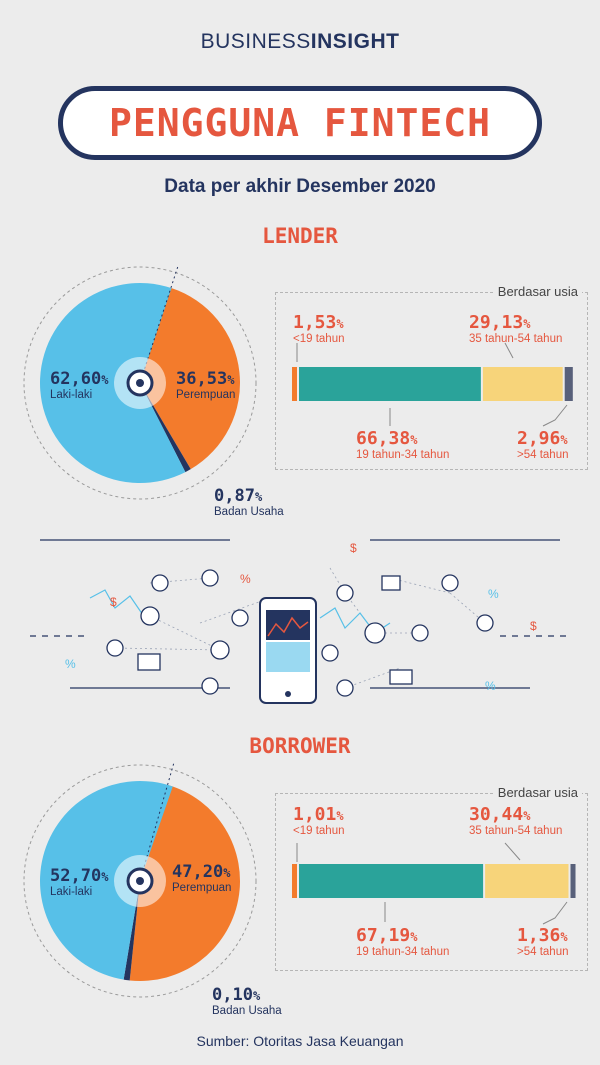 The height and width of the screenshot is (1065, 600). I want to click on lock-icon, so click(240, 618).